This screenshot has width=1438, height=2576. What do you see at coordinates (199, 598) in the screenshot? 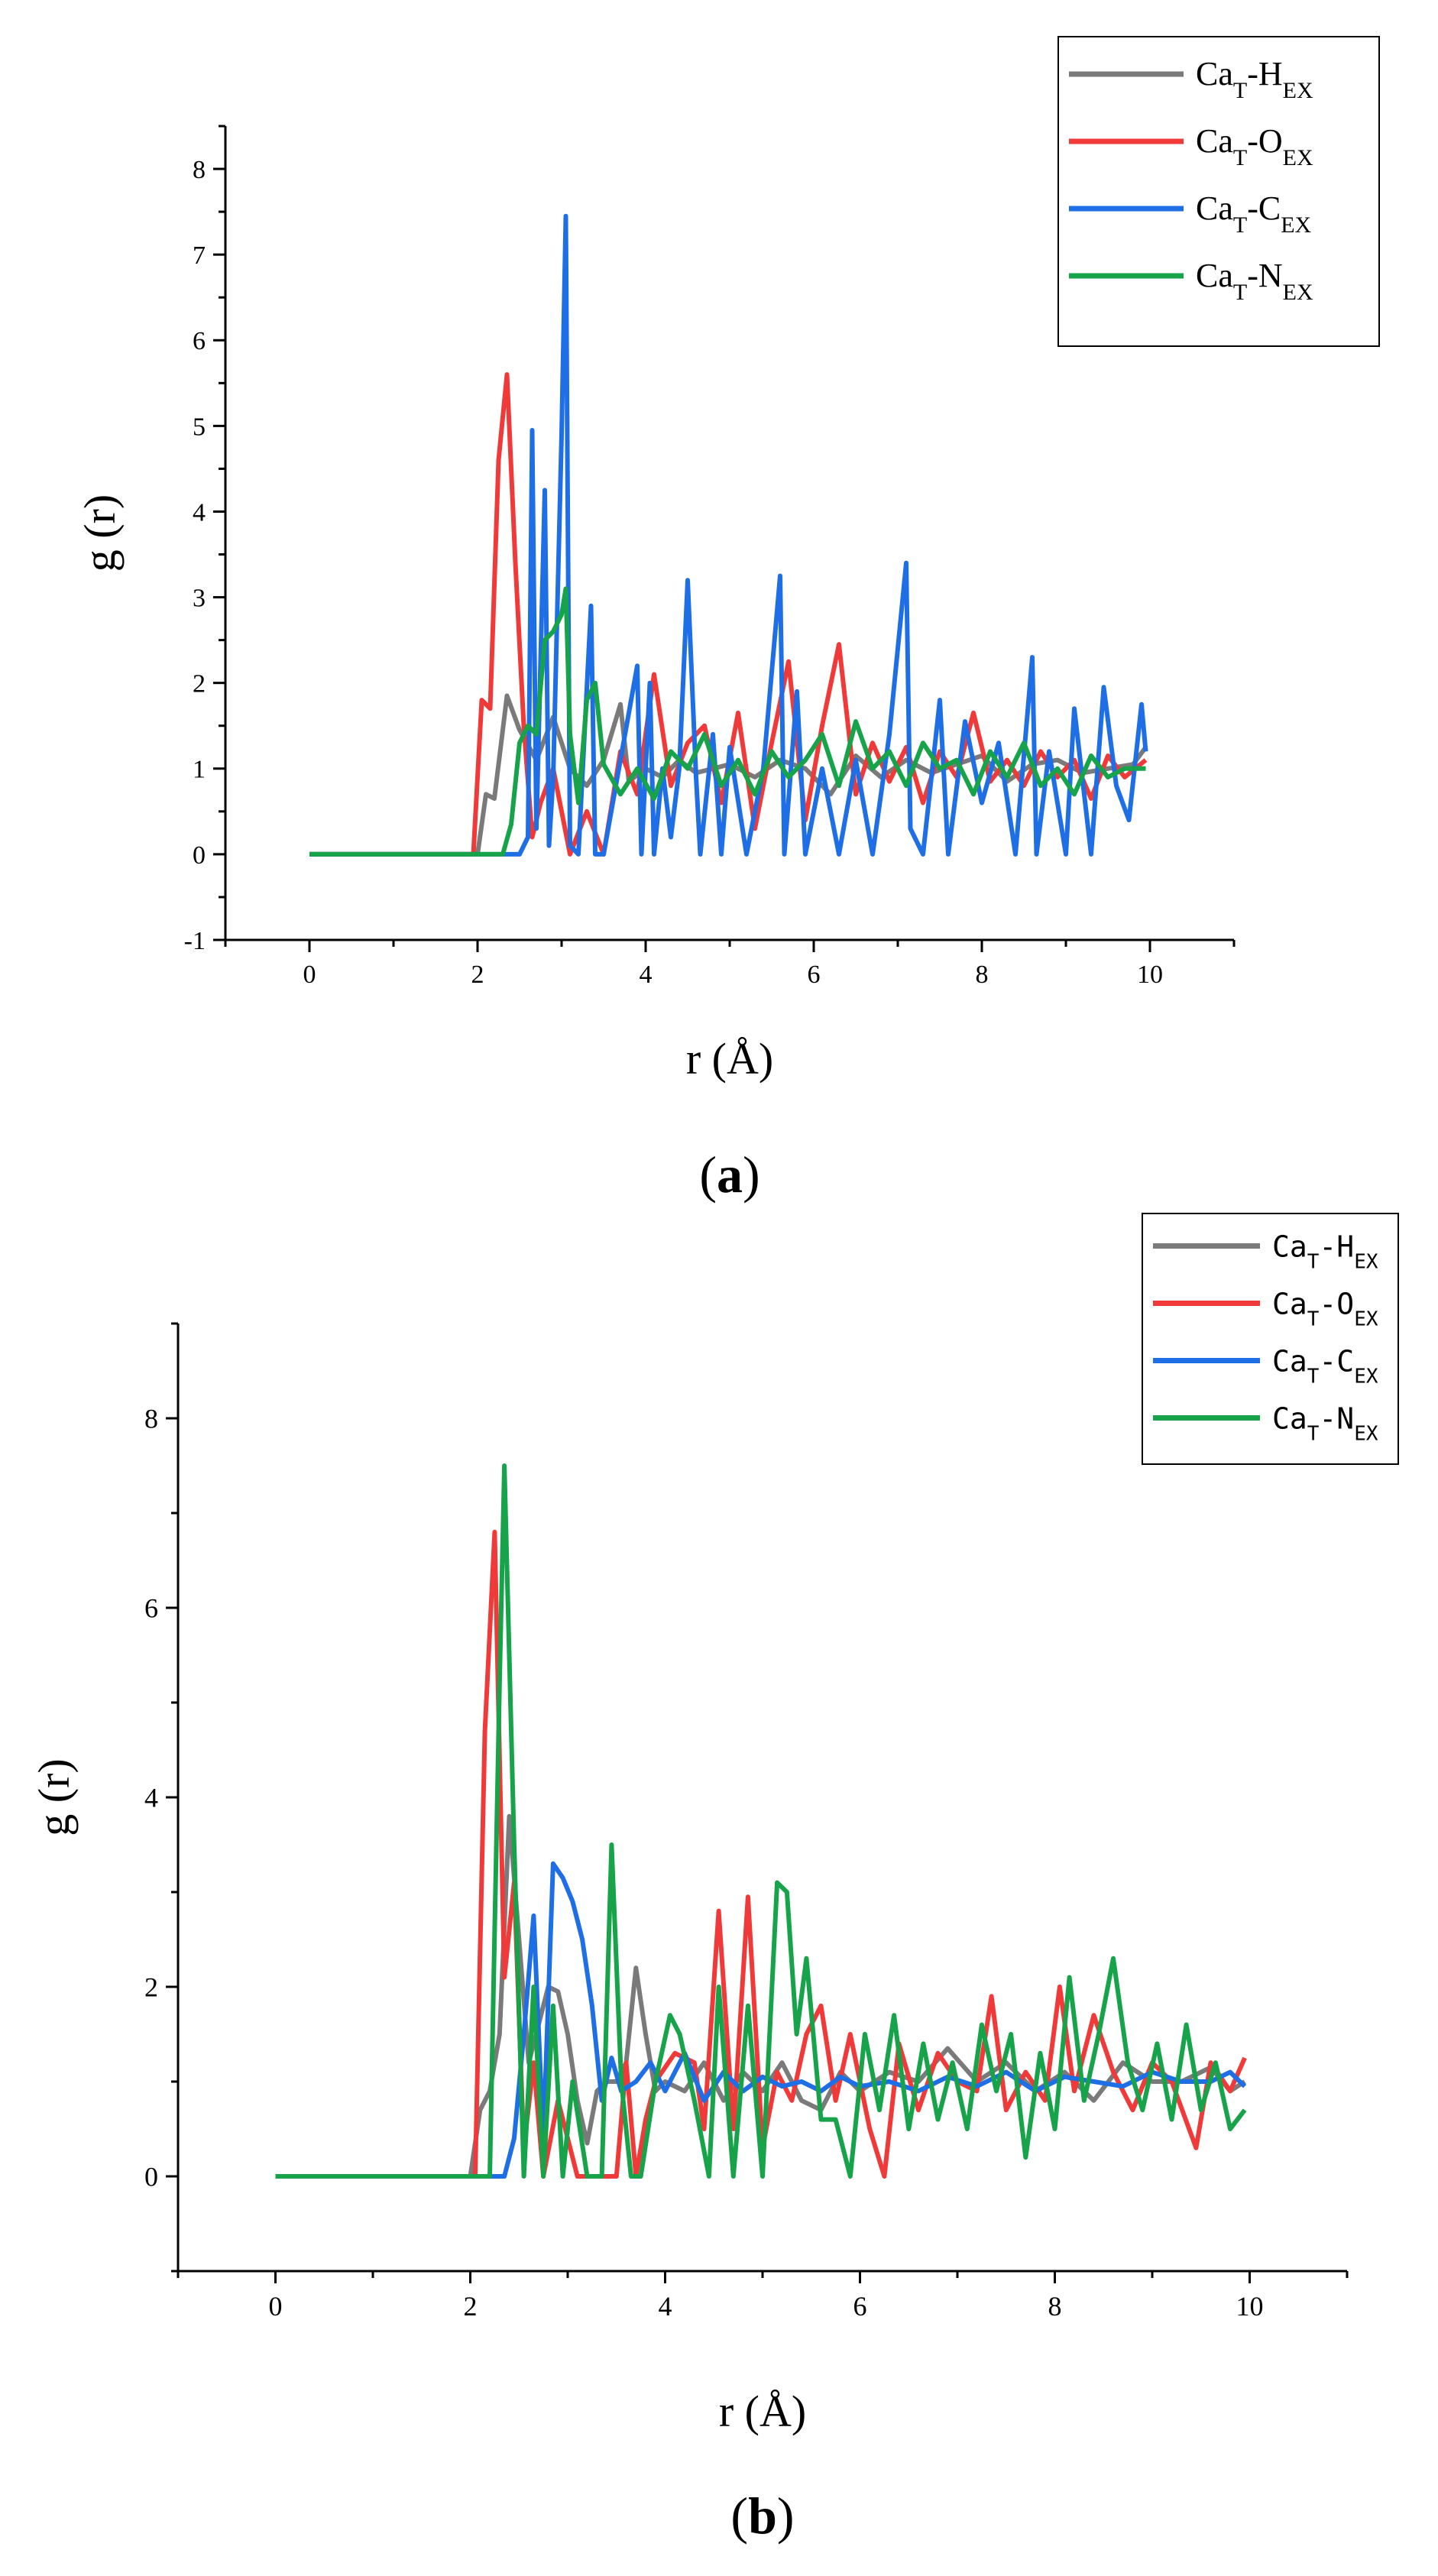
I see `y-tick-label: 3` at bounding box center [199, 598].